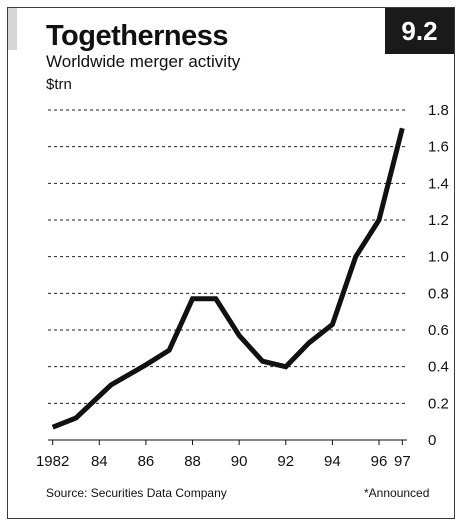 The height and width of the screenshot is (527, 464). Describe the element at coordinates (438, 183) in the screenshot. I see `y-tick-label: 1.4` at that location.